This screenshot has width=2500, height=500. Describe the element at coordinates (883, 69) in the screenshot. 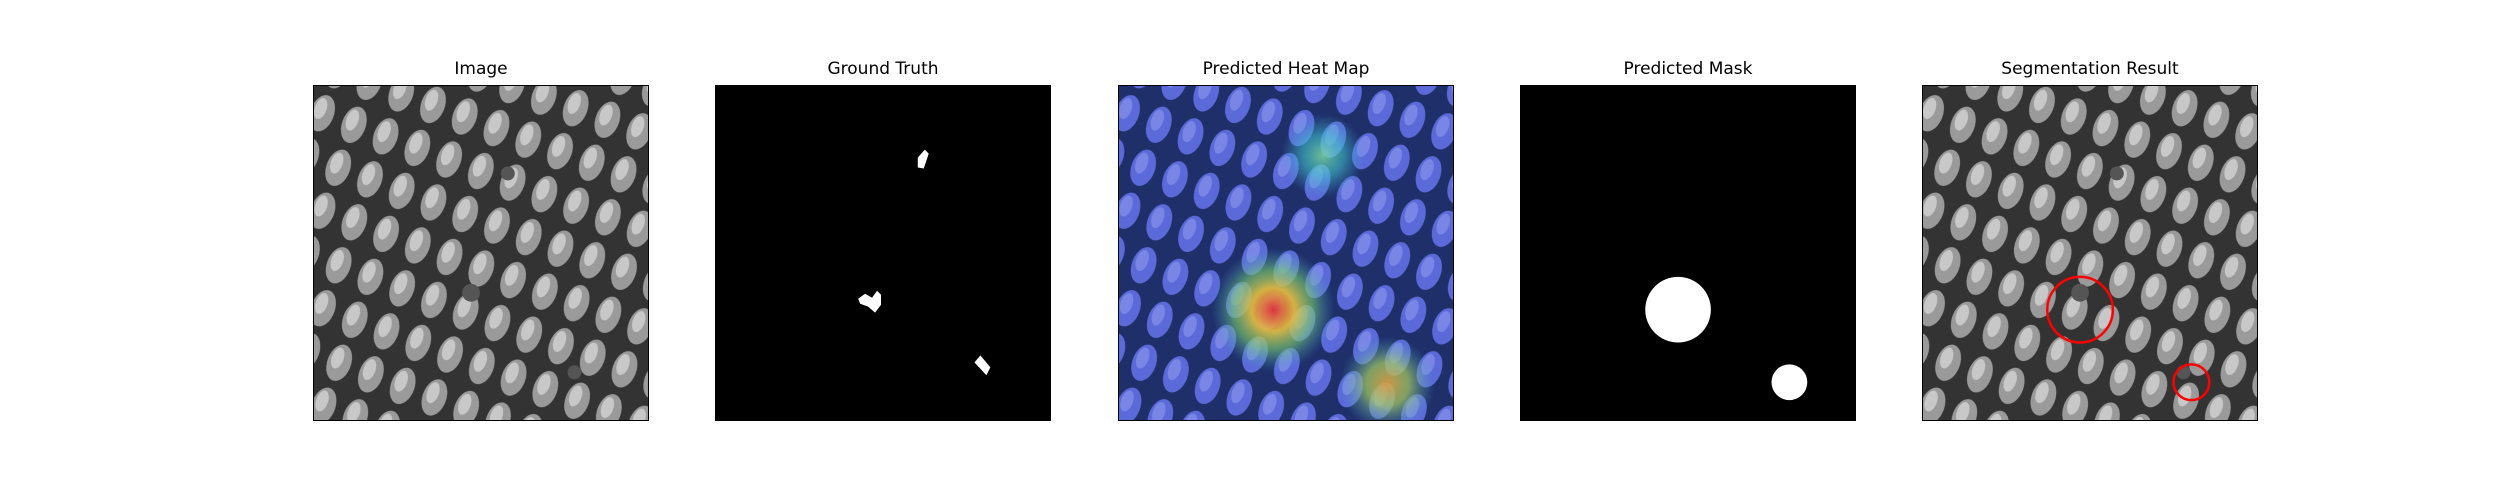

I see `panel-title: Ground Truth` at that location.